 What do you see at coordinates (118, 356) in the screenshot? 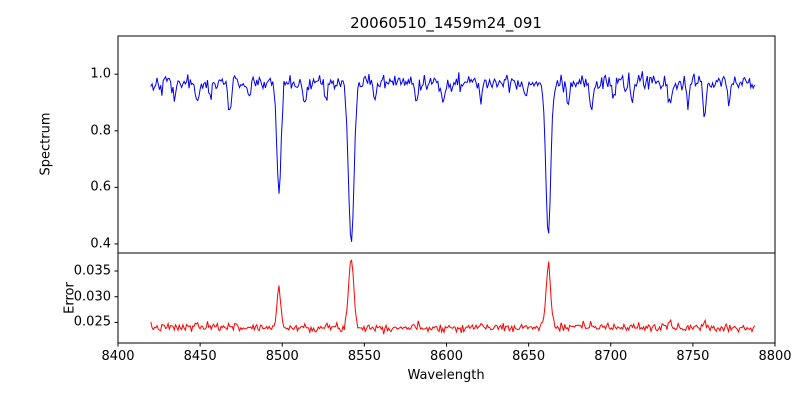
I see `x-tick-label: 8400` at bounding box center [118, 356].